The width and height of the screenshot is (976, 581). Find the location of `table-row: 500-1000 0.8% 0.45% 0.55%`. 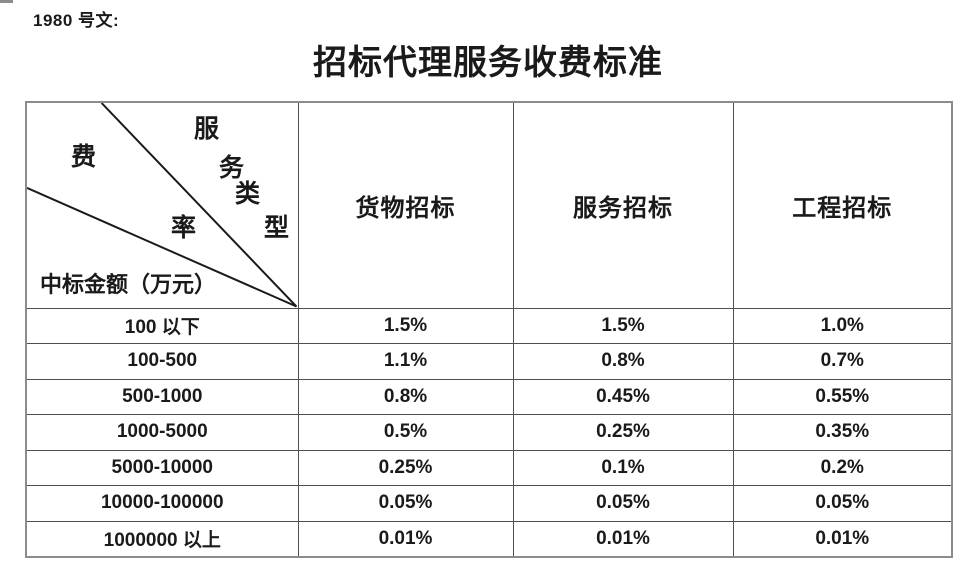

table-row: 500-1000 0.8% 0.45% 0.55% is located at coordinates (489, 396).